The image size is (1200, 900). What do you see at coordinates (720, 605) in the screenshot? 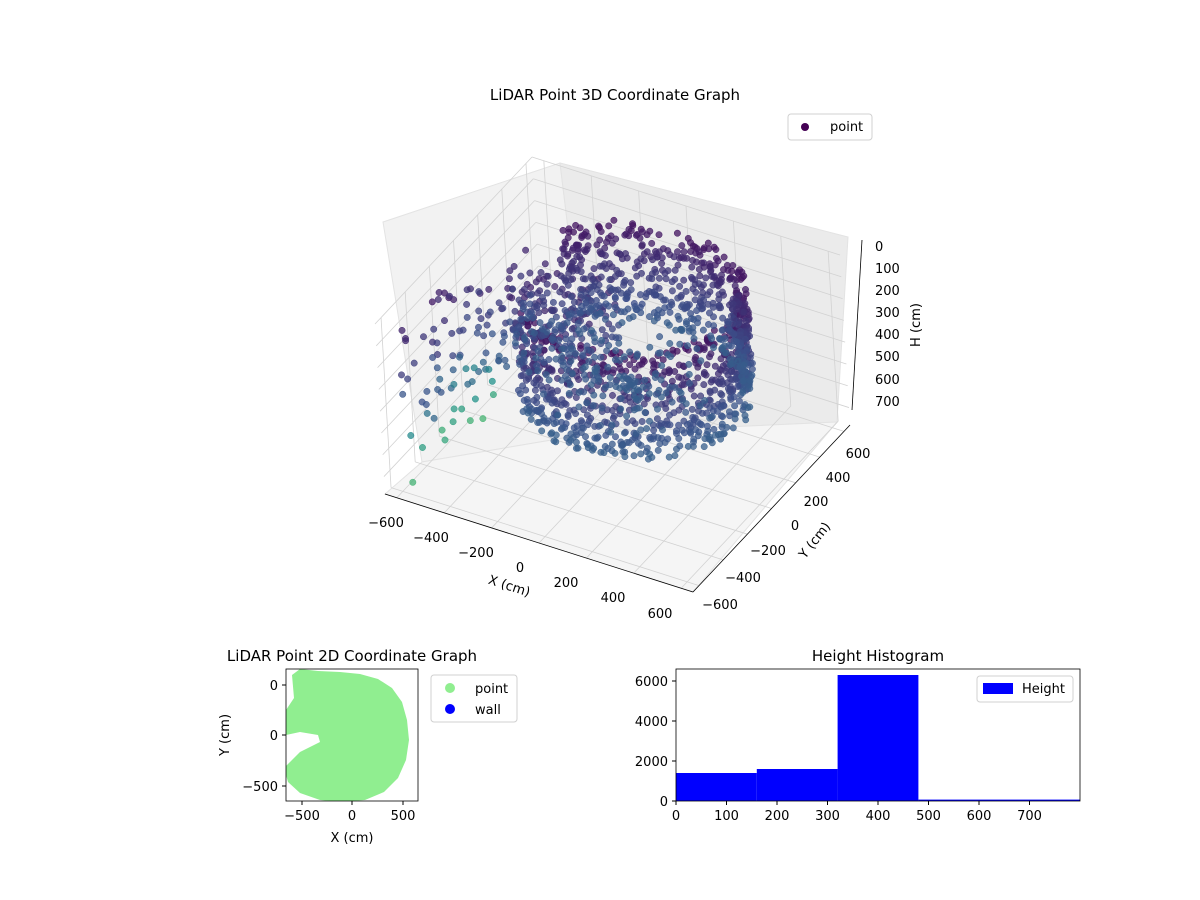
I see `y-tick-label: −600` at bounding box center [720, 605].